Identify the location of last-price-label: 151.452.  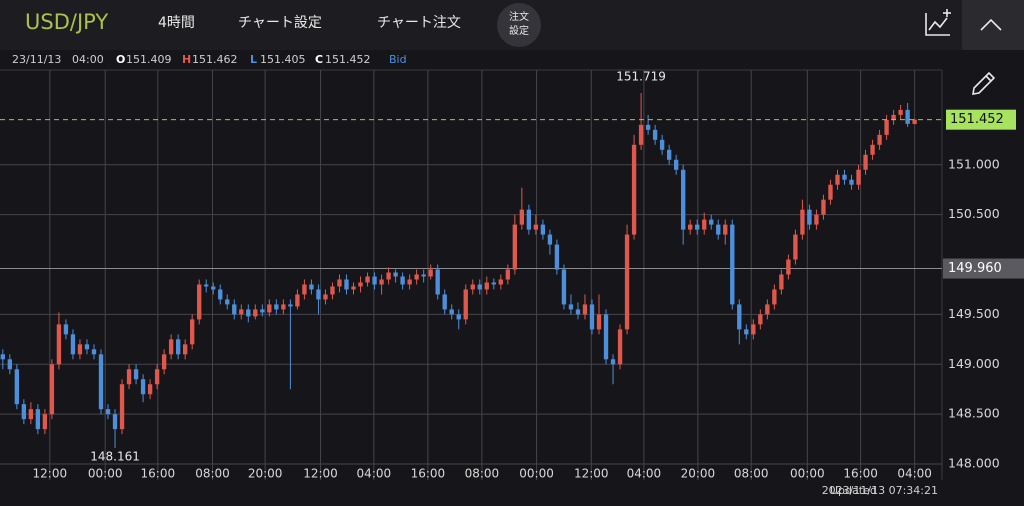
(977, 119).